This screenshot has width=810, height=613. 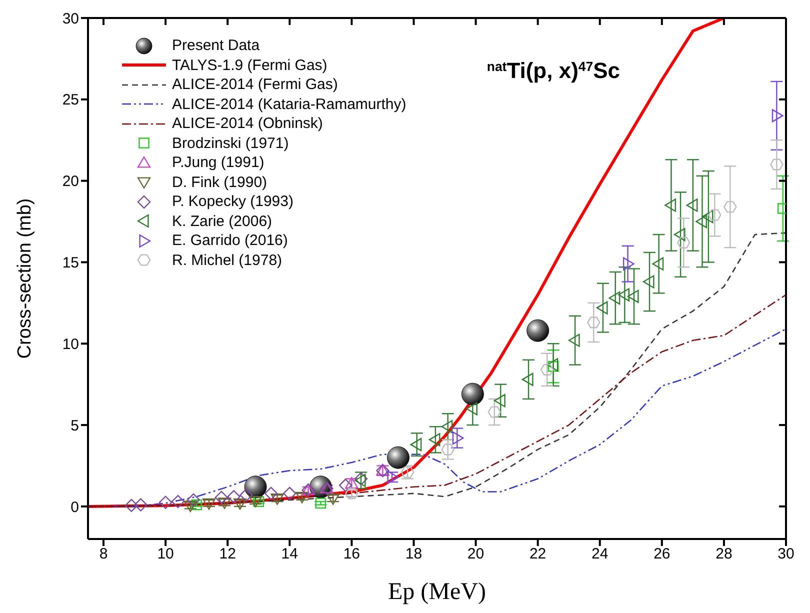 I want to click on x-tick-label: 30, so click(x=786, y=554).